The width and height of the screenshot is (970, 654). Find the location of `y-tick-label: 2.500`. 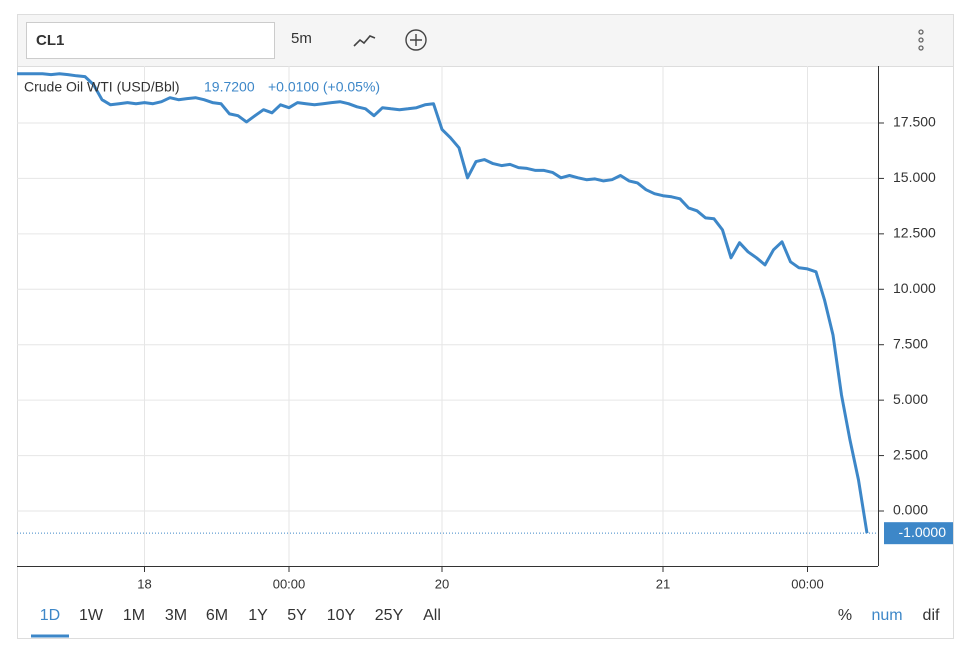

y-tick-label: 2.500 is located at coordinates (910, 454).